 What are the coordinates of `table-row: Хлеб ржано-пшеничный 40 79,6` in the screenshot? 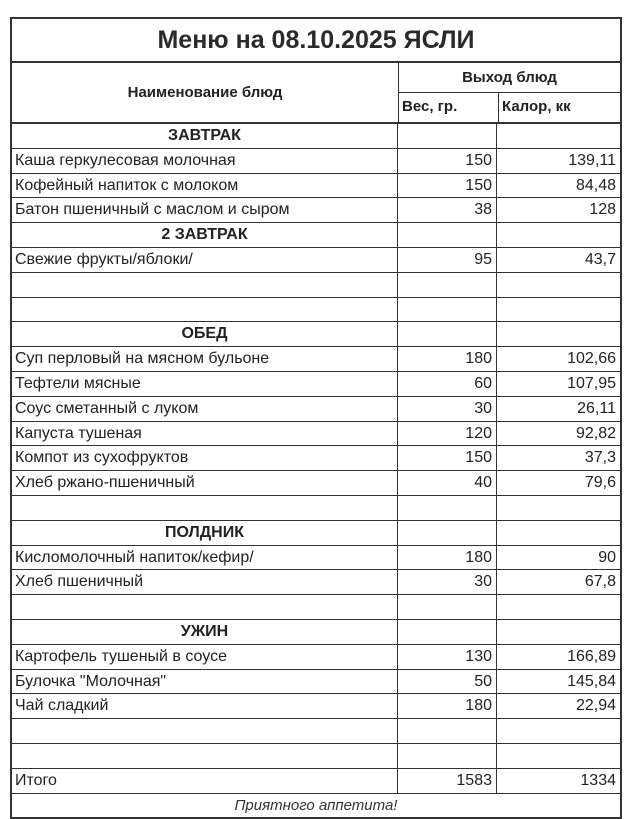 It's located at (316, 483).